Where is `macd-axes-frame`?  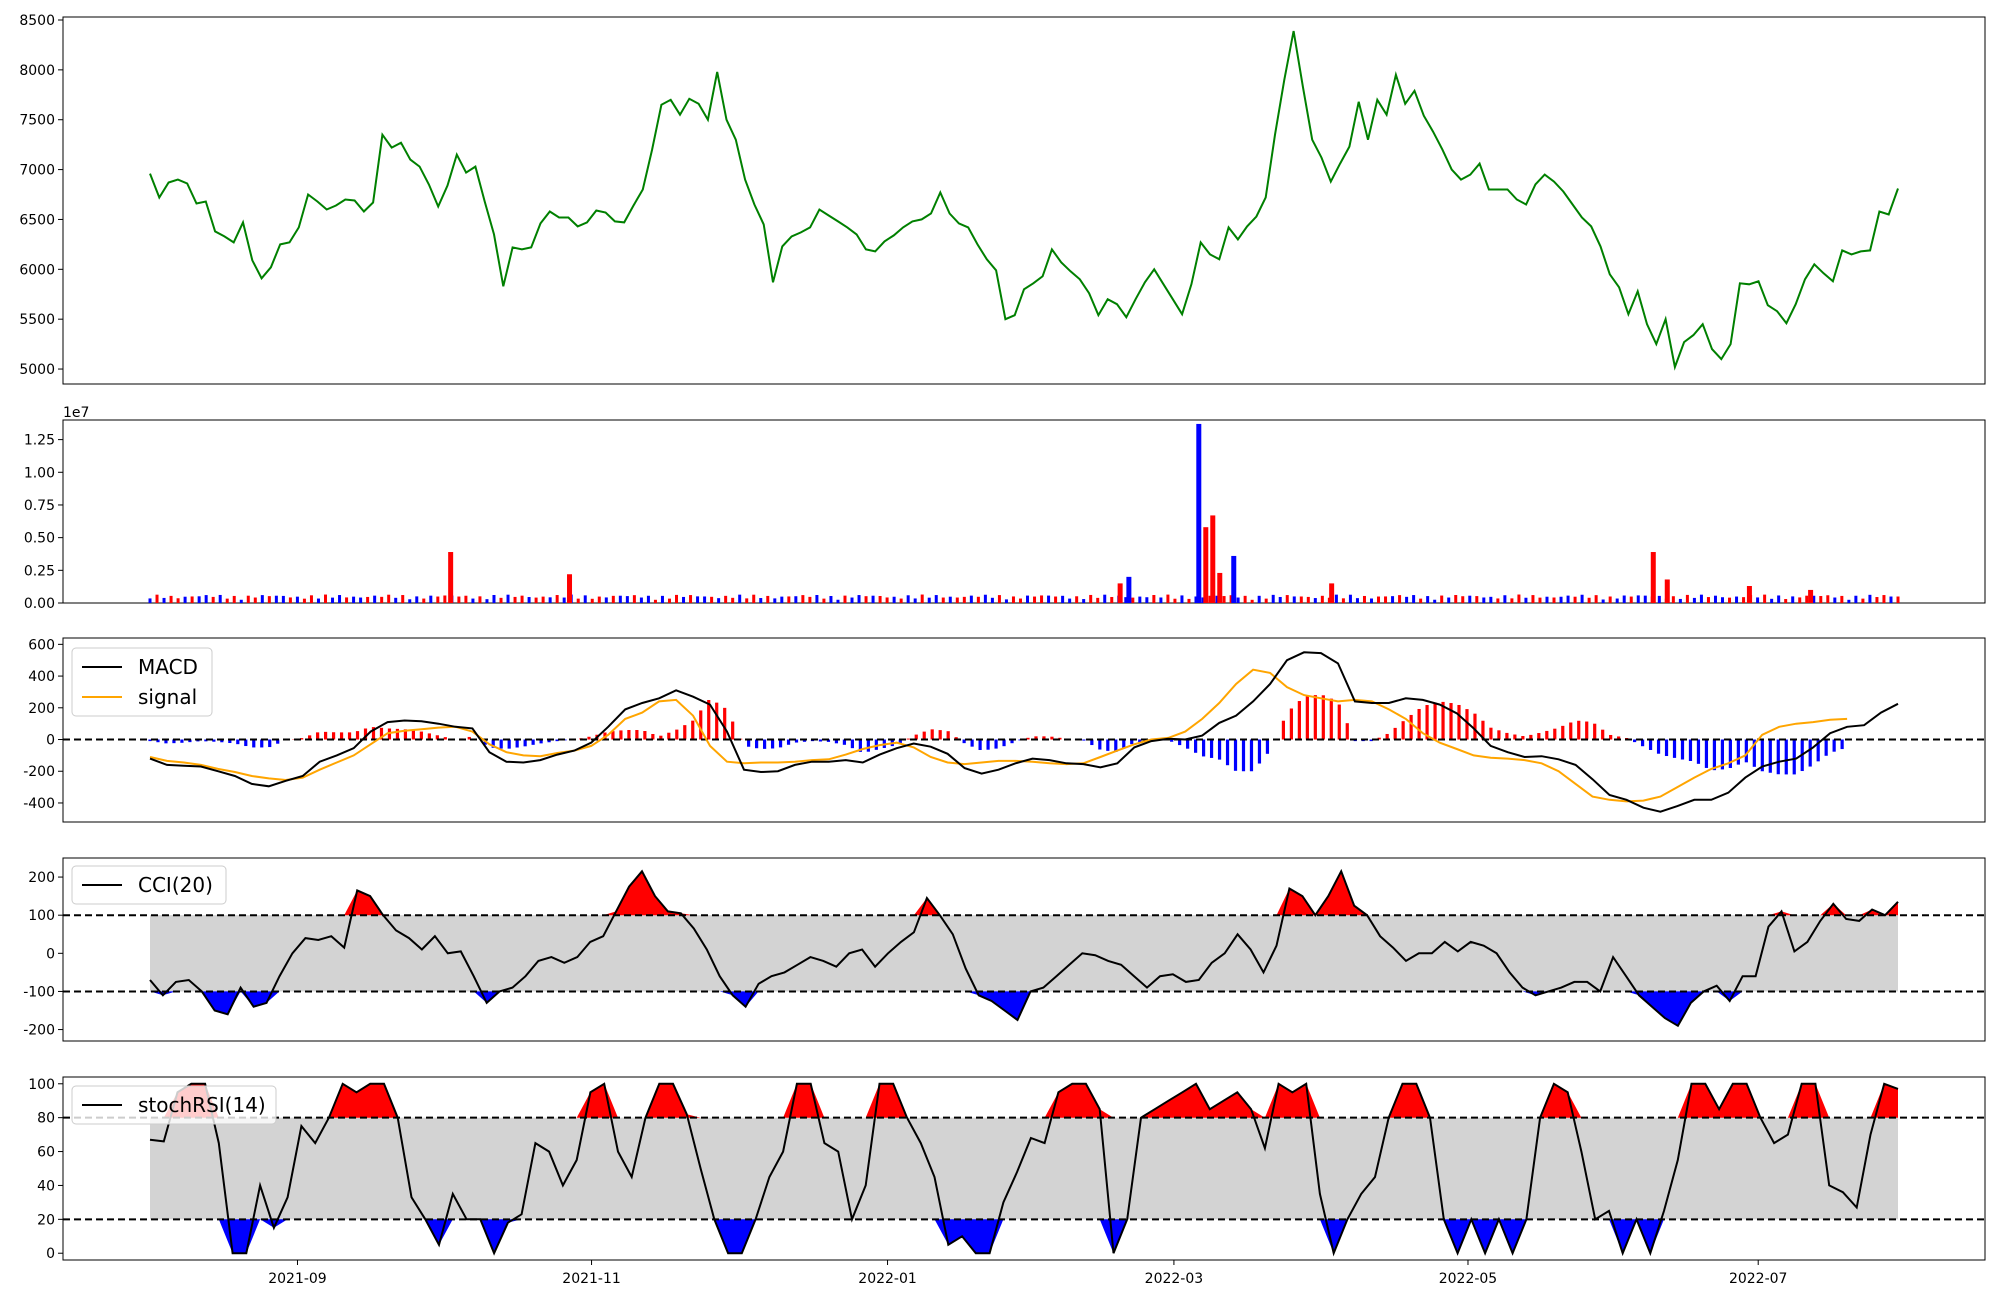
macd-axes-frame is located at coordinates (1024, 730).